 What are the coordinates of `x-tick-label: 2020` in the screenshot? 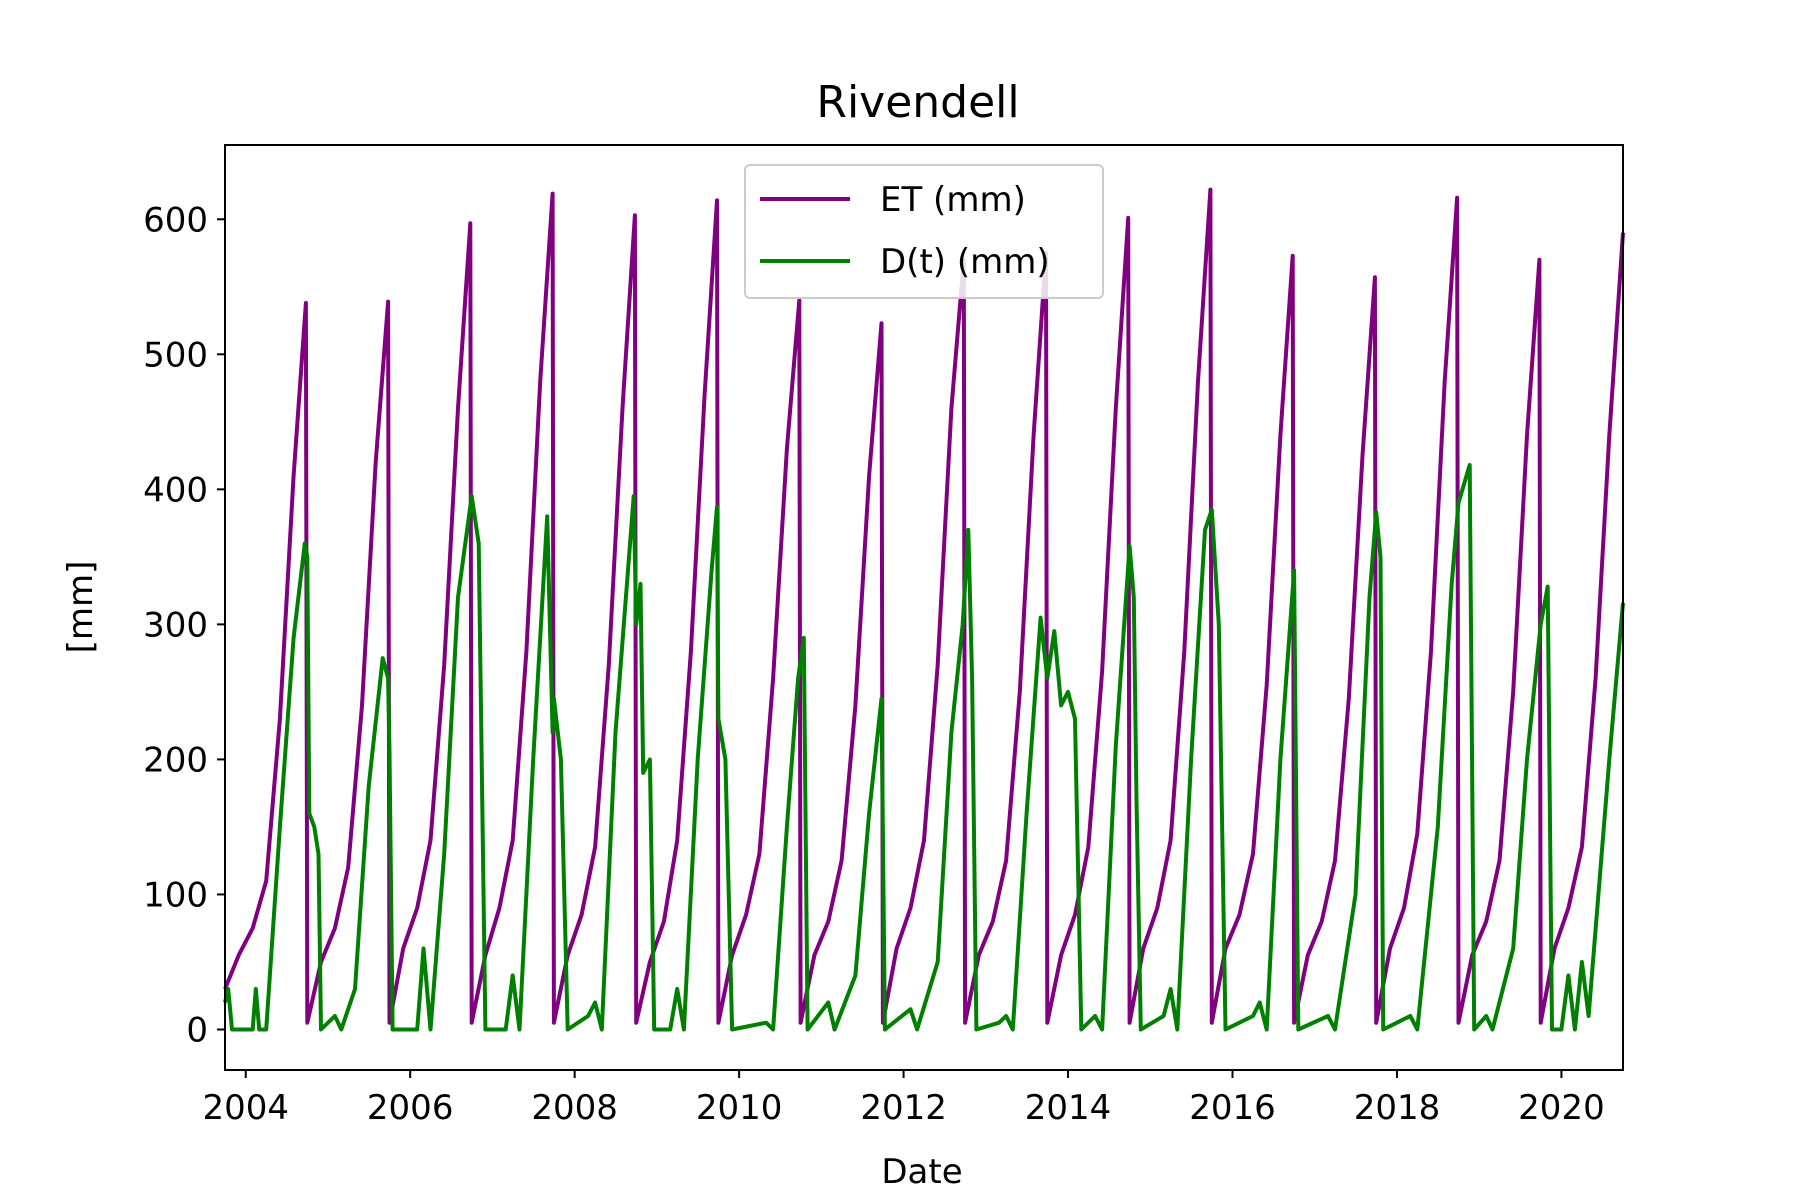 It's located at (1561, 1108).